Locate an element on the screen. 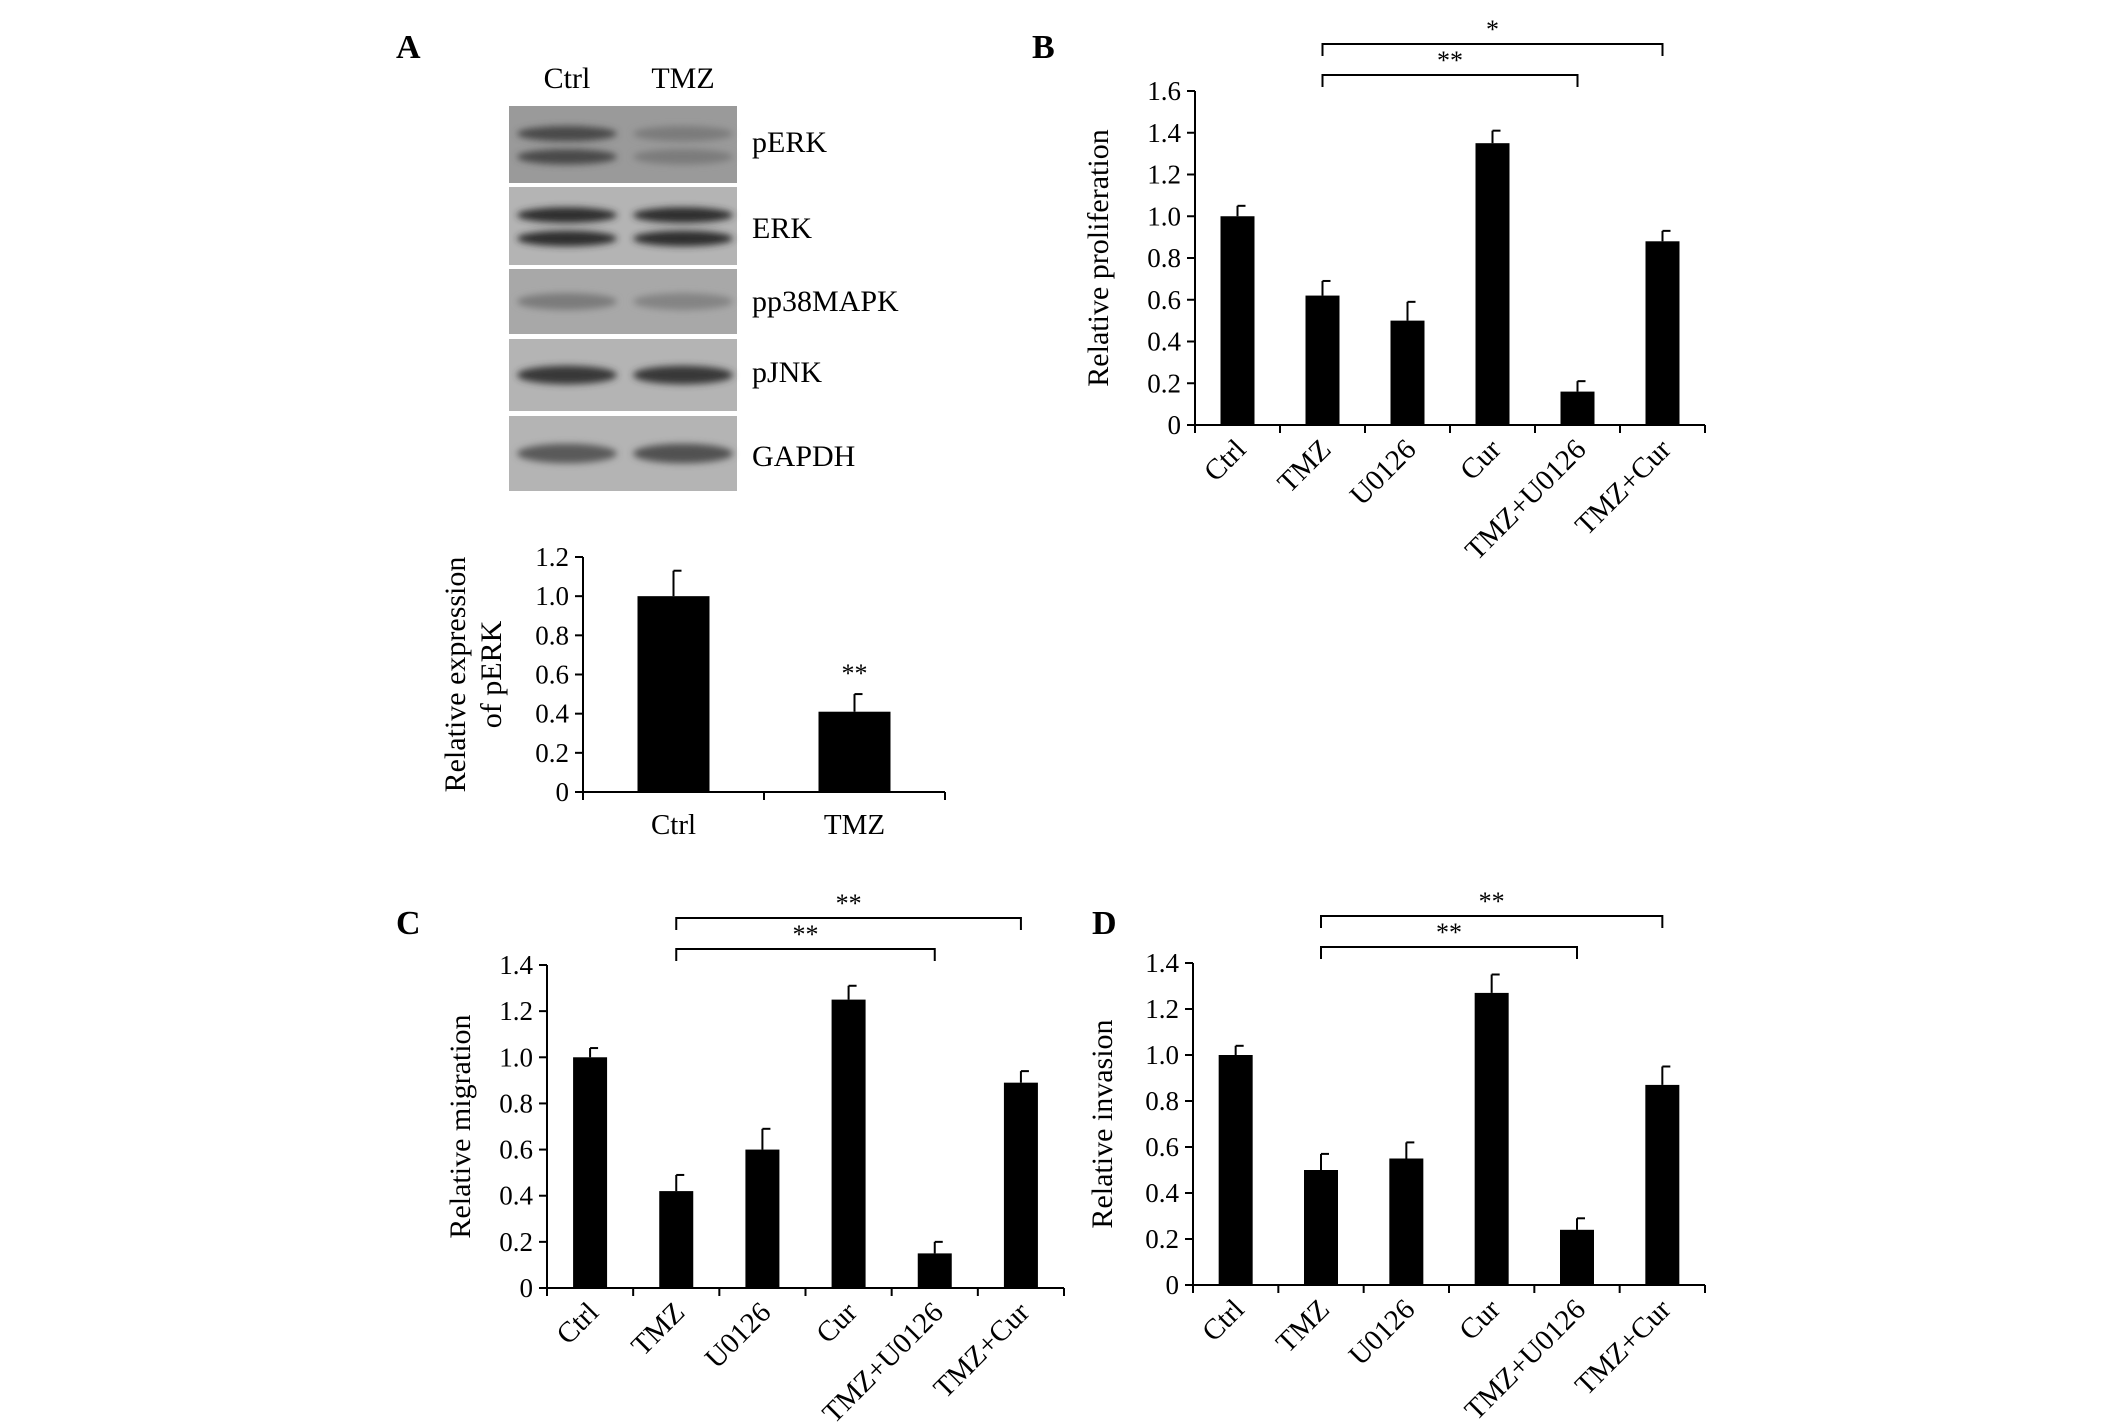 The image size is (2126, 1424). significance-label-d-0: ** is located at coordinates (1449, 932).